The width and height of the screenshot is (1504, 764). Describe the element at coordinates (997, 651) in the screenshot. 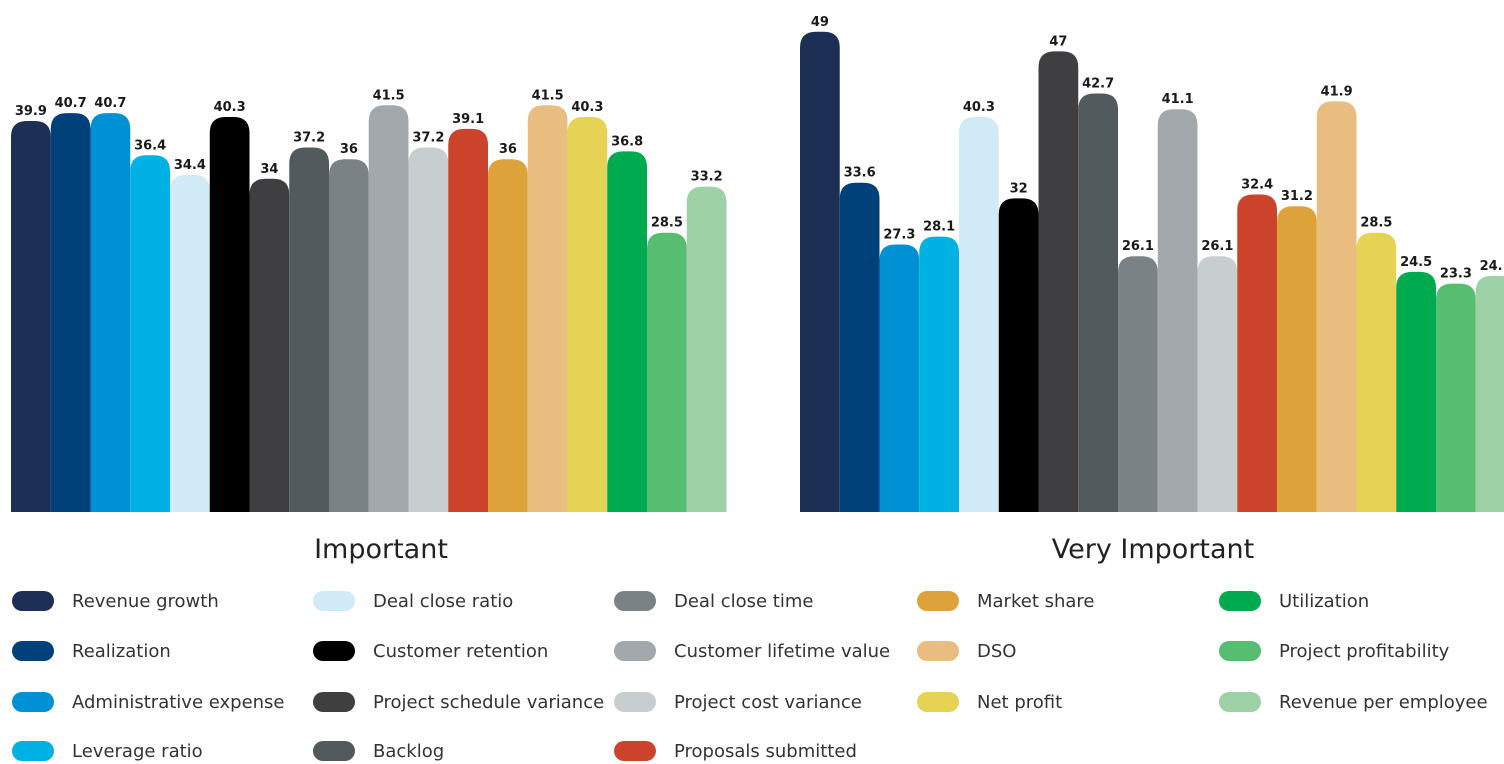

I see `legend-label: DSO` at that location.